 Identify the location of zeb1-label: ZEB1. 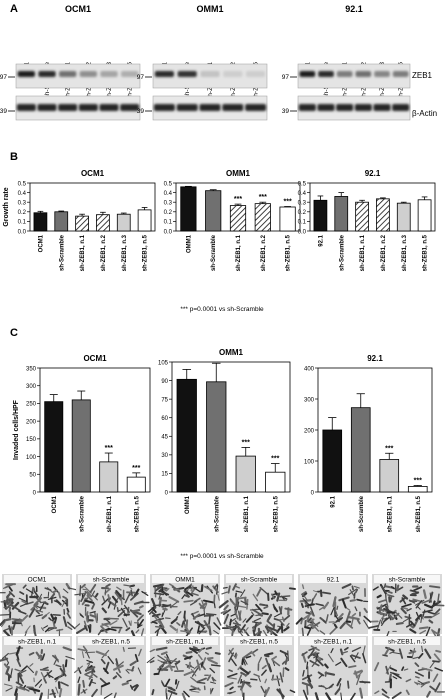
(422, 75).